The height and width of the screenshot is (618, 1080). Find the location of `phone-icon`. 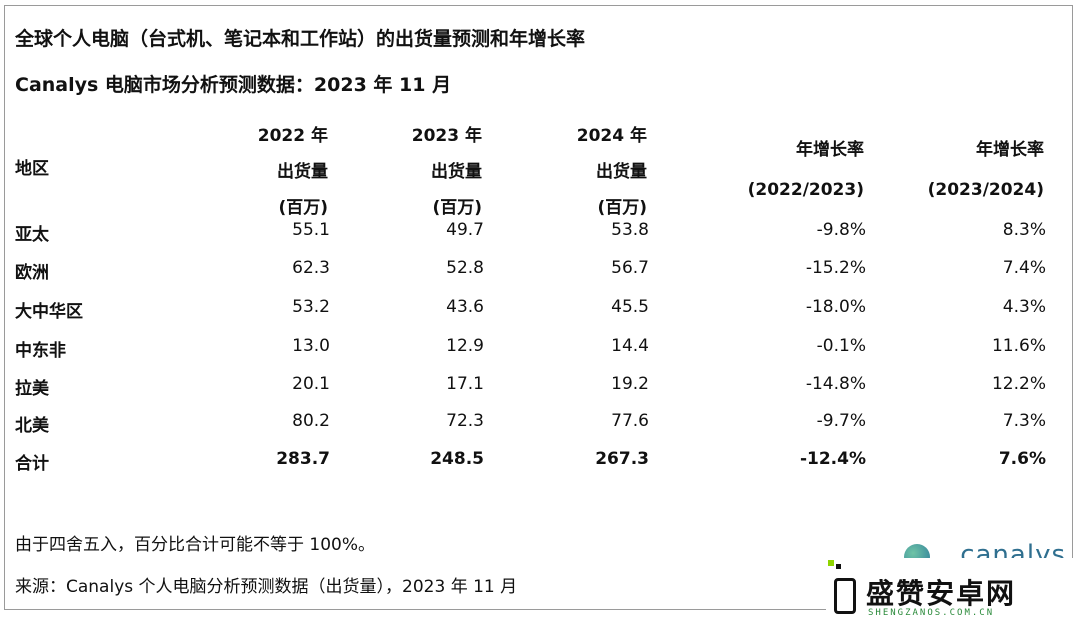

phone-icon is located at coordinates (845, 596).